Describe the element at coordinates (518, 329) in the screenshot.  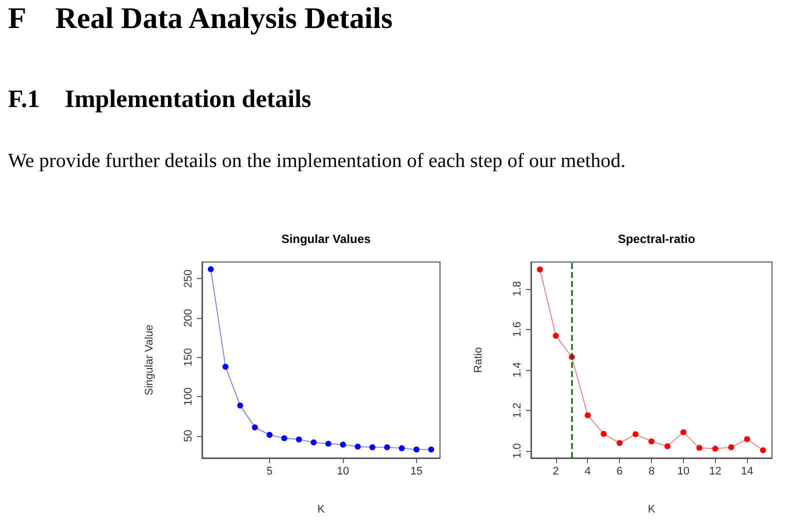
I see `y-tick-label: 1.6` at that location.